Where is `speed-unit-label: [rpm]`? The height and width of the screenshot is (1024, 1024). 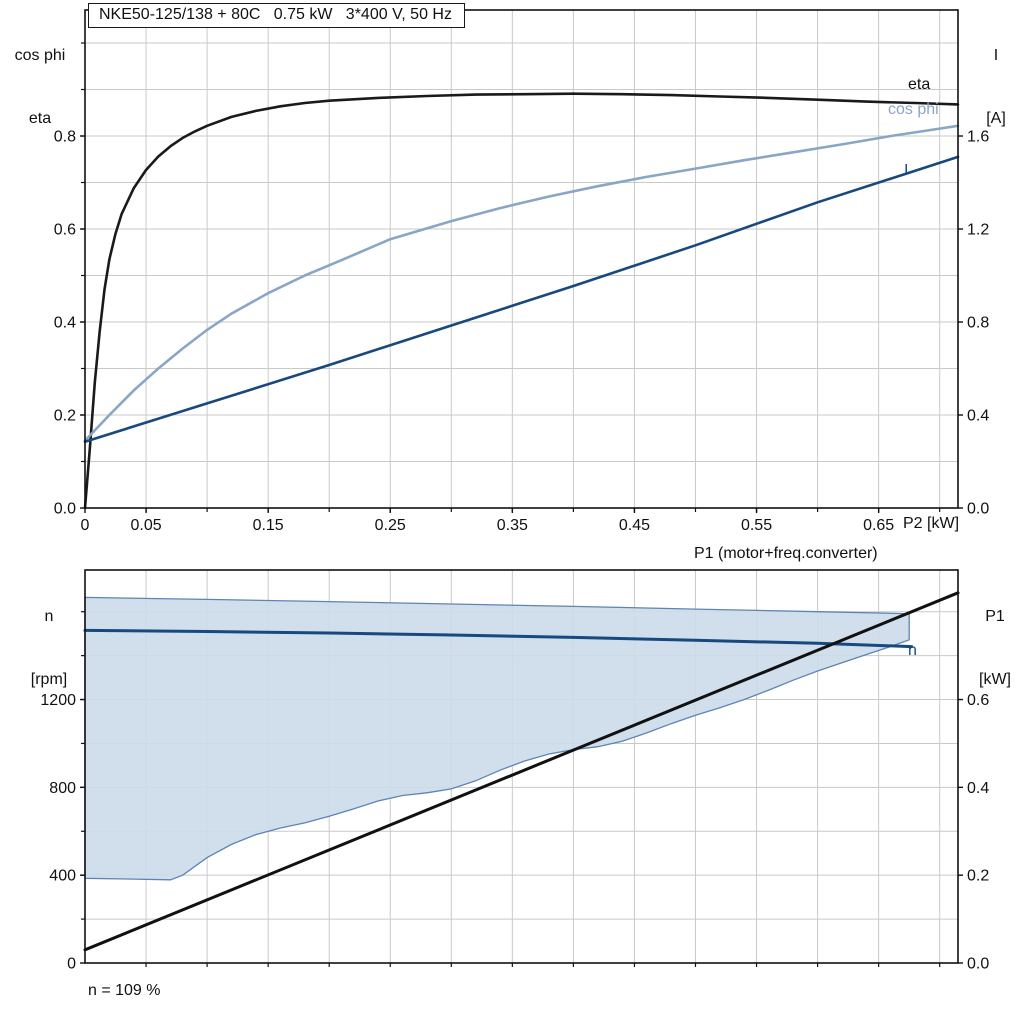 speed-unit-label: [rpm] is located at coordinates (49, 679).